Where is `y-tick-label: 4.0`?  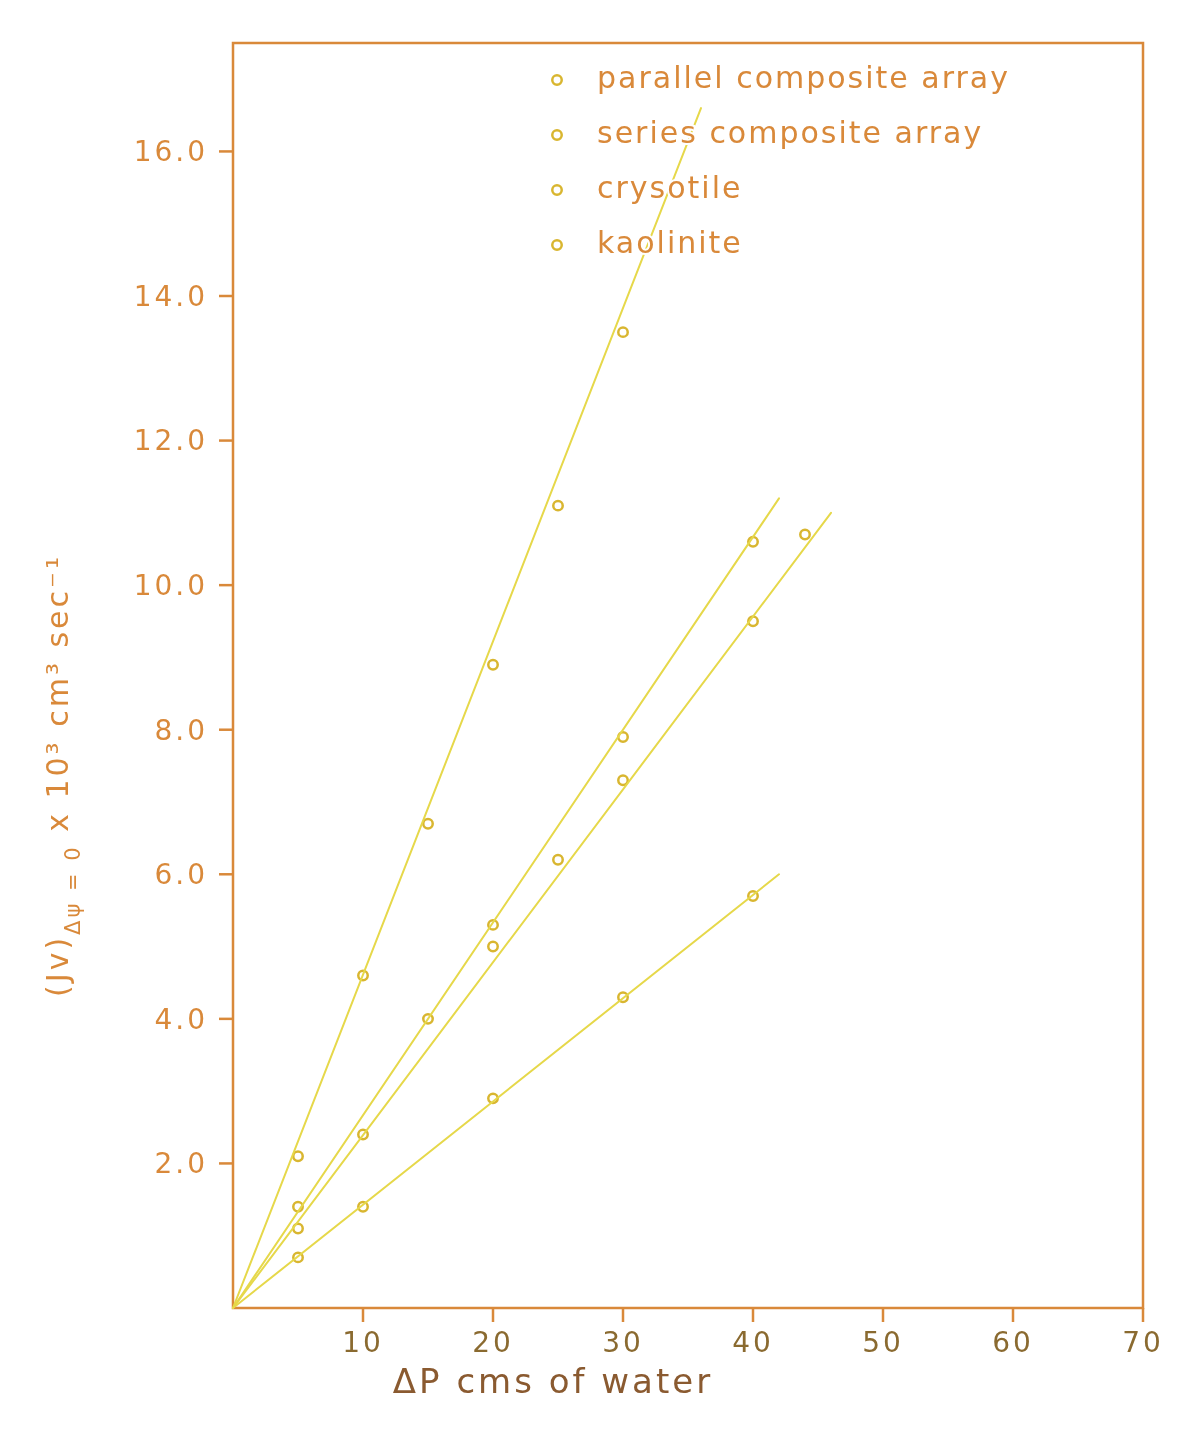 y-tick-label: 4.0 is located at coordinates (181, 1019).